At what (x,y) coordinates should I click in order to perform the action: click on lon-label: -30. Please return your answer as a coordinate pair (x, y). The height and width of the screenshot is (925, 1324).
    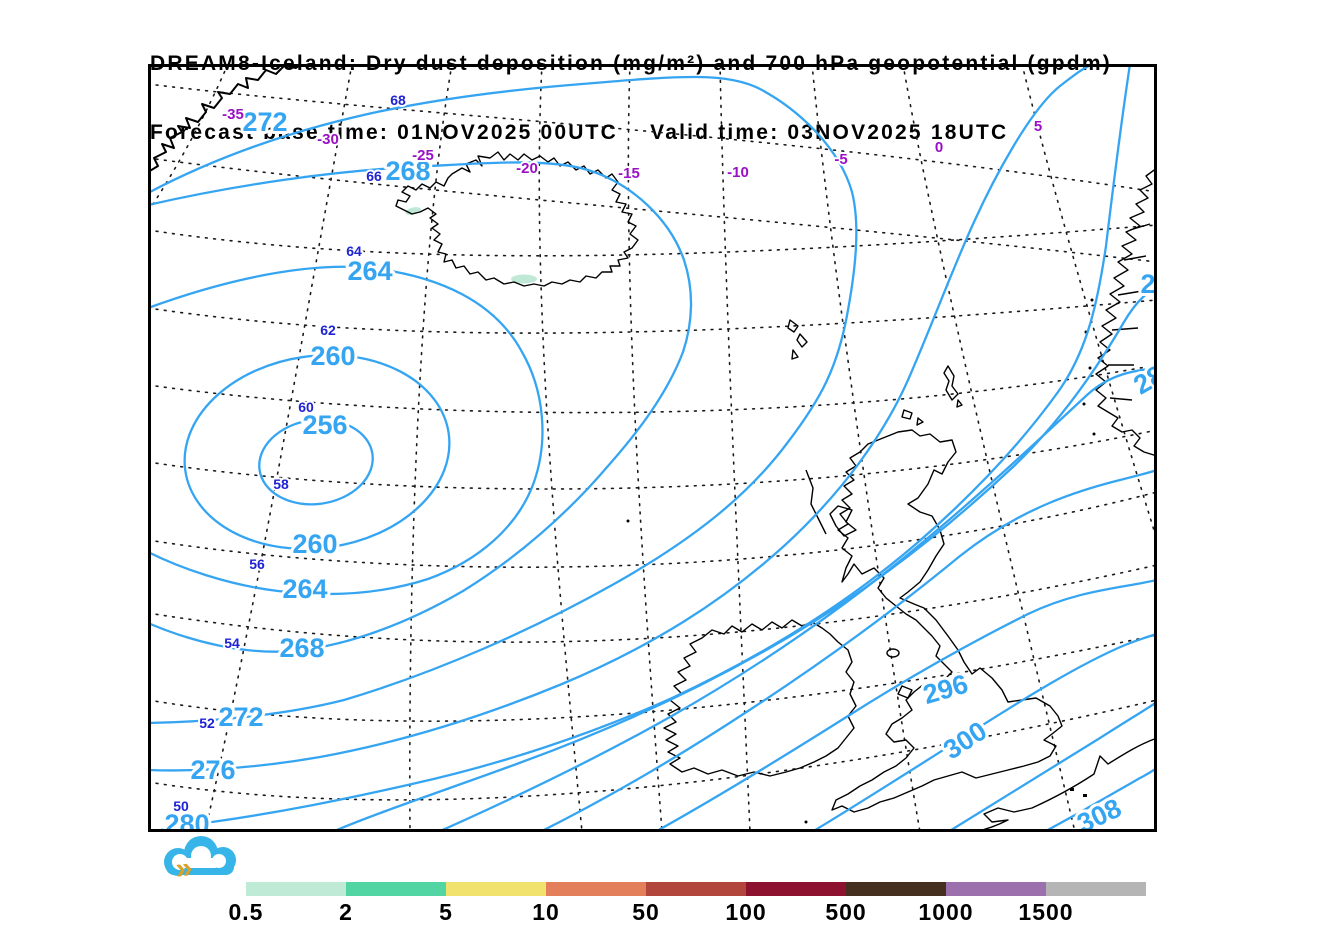
    Looking at the image, I should click on (328, 139).